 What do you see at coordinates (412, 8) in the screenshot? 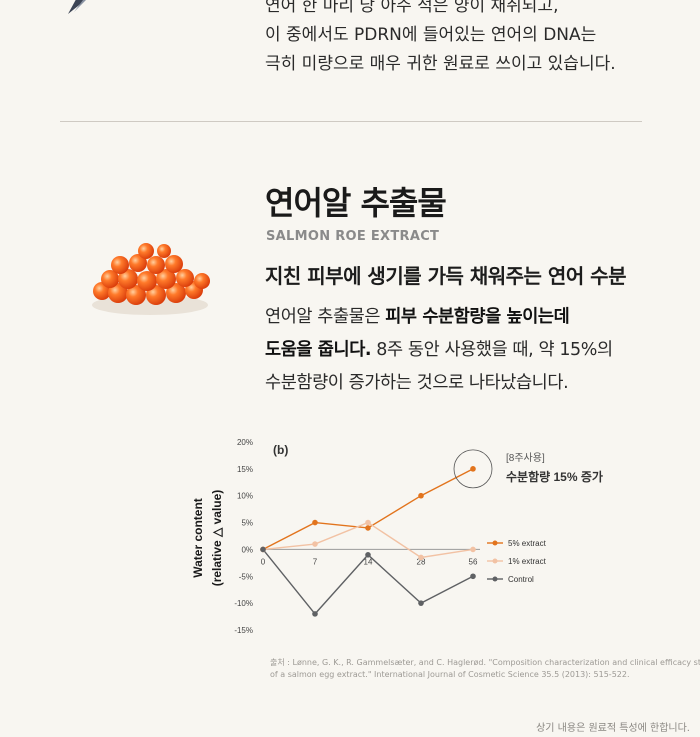
I see `intro-line-1: 연어 한 마리 당 아주 적은 양이 채취되고,` at bounding box center [412, 8].